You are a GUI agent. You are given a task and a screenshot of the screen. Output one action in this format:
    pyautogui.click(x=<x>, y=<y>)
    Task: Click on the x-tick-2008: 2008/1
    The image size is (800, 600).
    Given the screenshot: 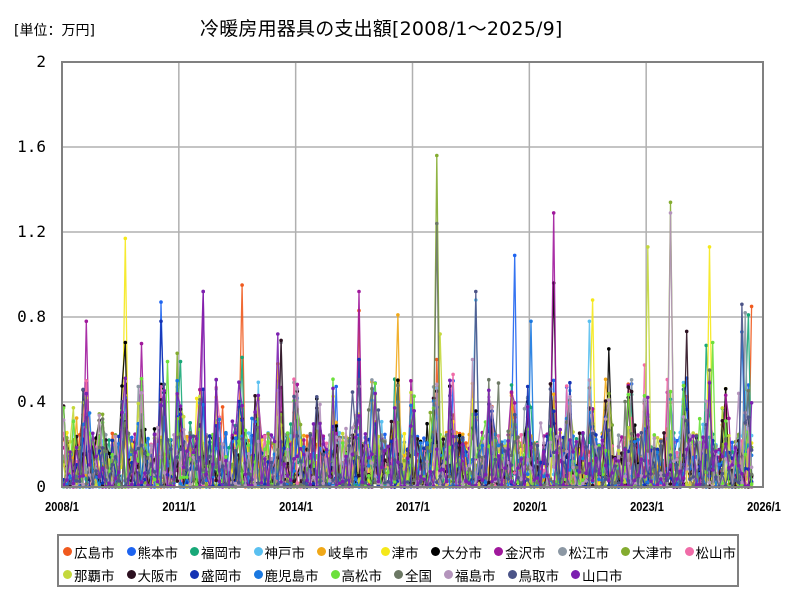 What is the action you would take?
    pyautogui.click(x=62, y=506)
    